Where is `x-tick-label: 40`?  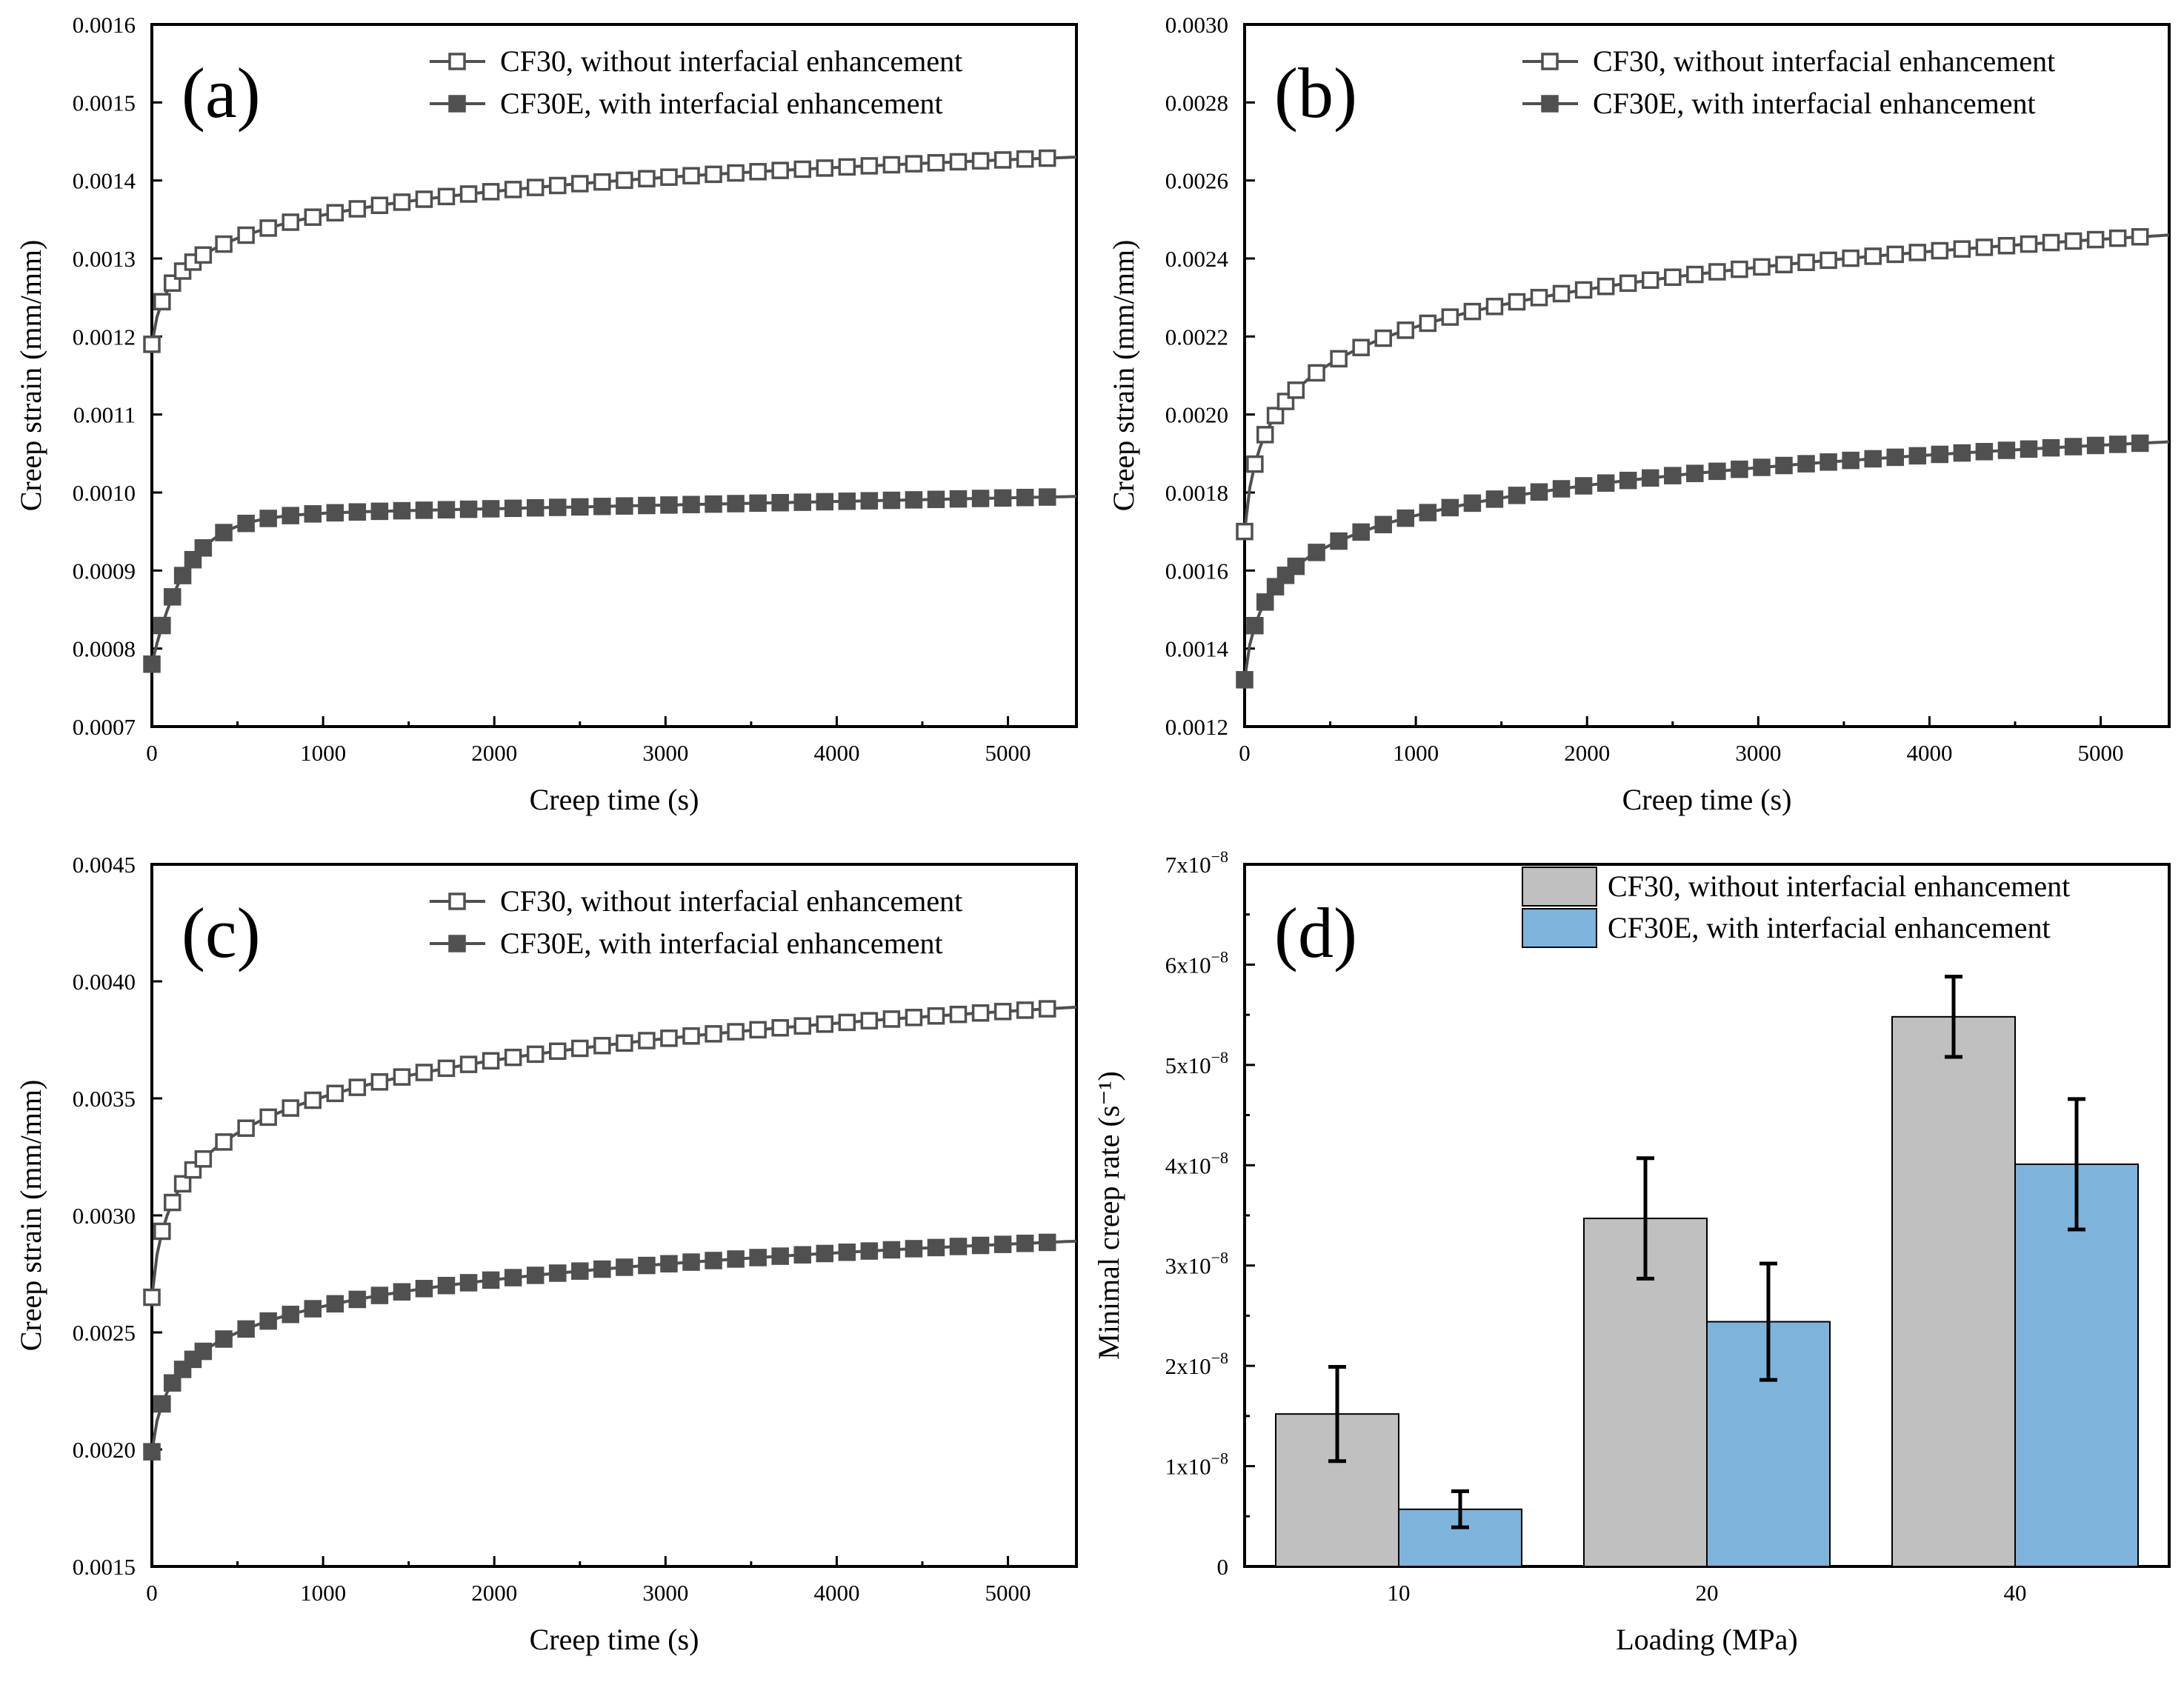 x-tick-label: 40 is located at coordinates (2015, 1593).